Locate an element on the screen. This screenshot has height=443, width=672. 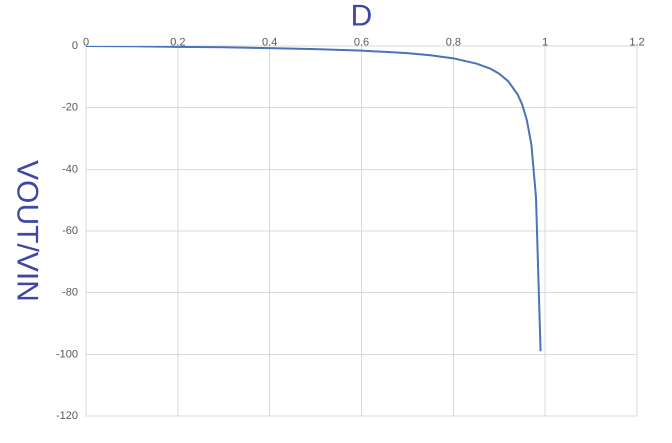
x-tick-label: 1 is located at coordinates (545, 42).